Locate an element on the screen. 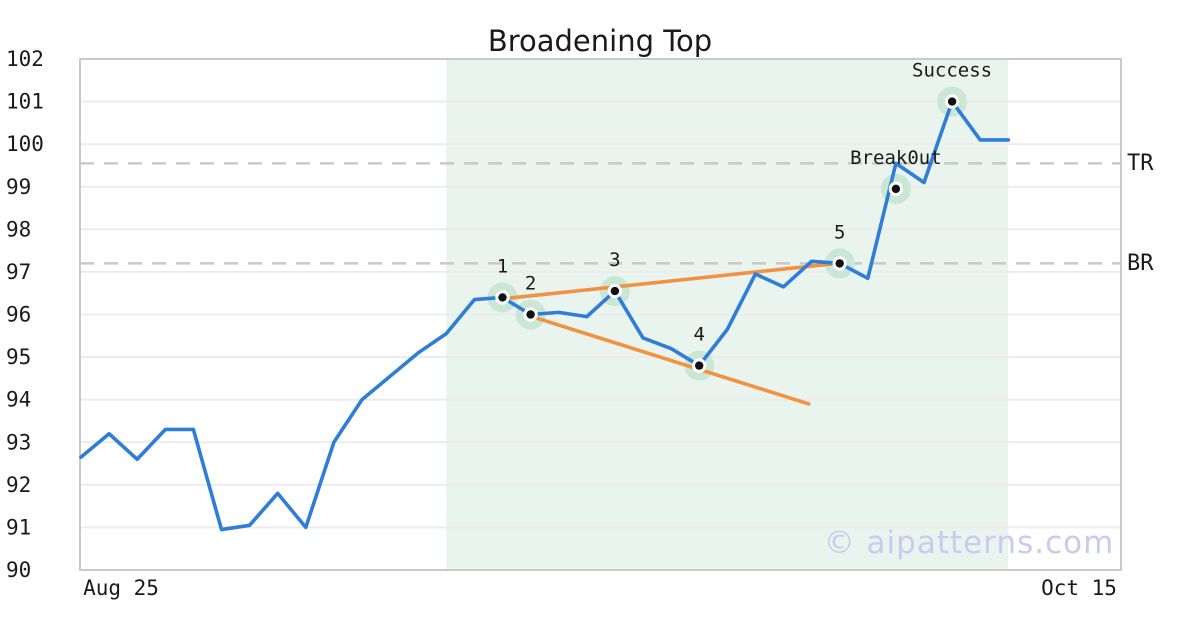 The height and width of the screenshot is (630, 1200). point-label: 5 is located at coordinates (839, 232).